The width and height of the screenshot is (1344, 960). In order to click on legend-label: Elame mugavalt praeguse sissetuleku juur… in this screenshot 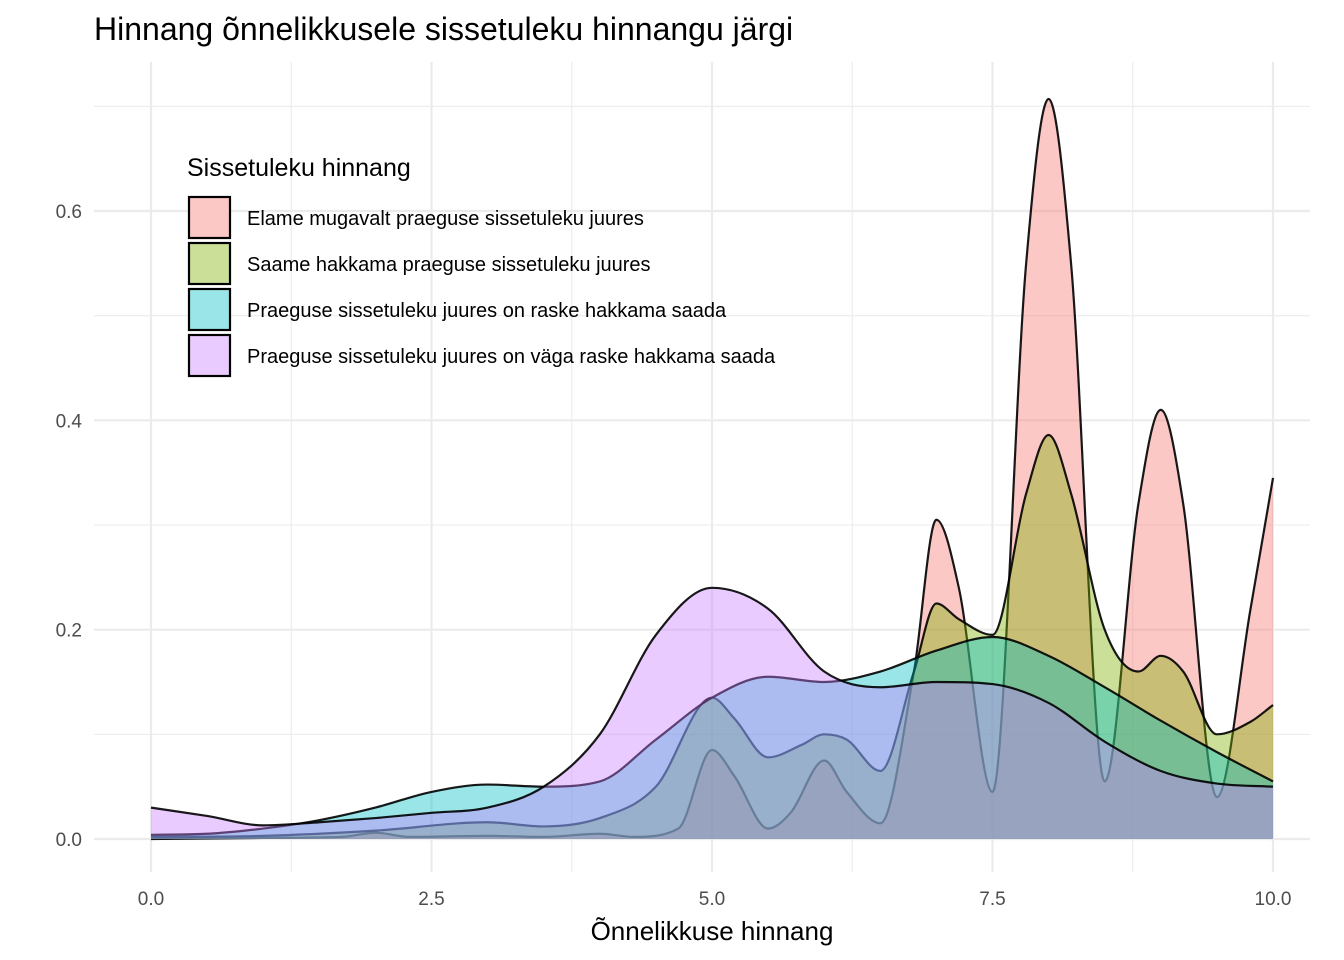, I will do `click(445, 219)`.